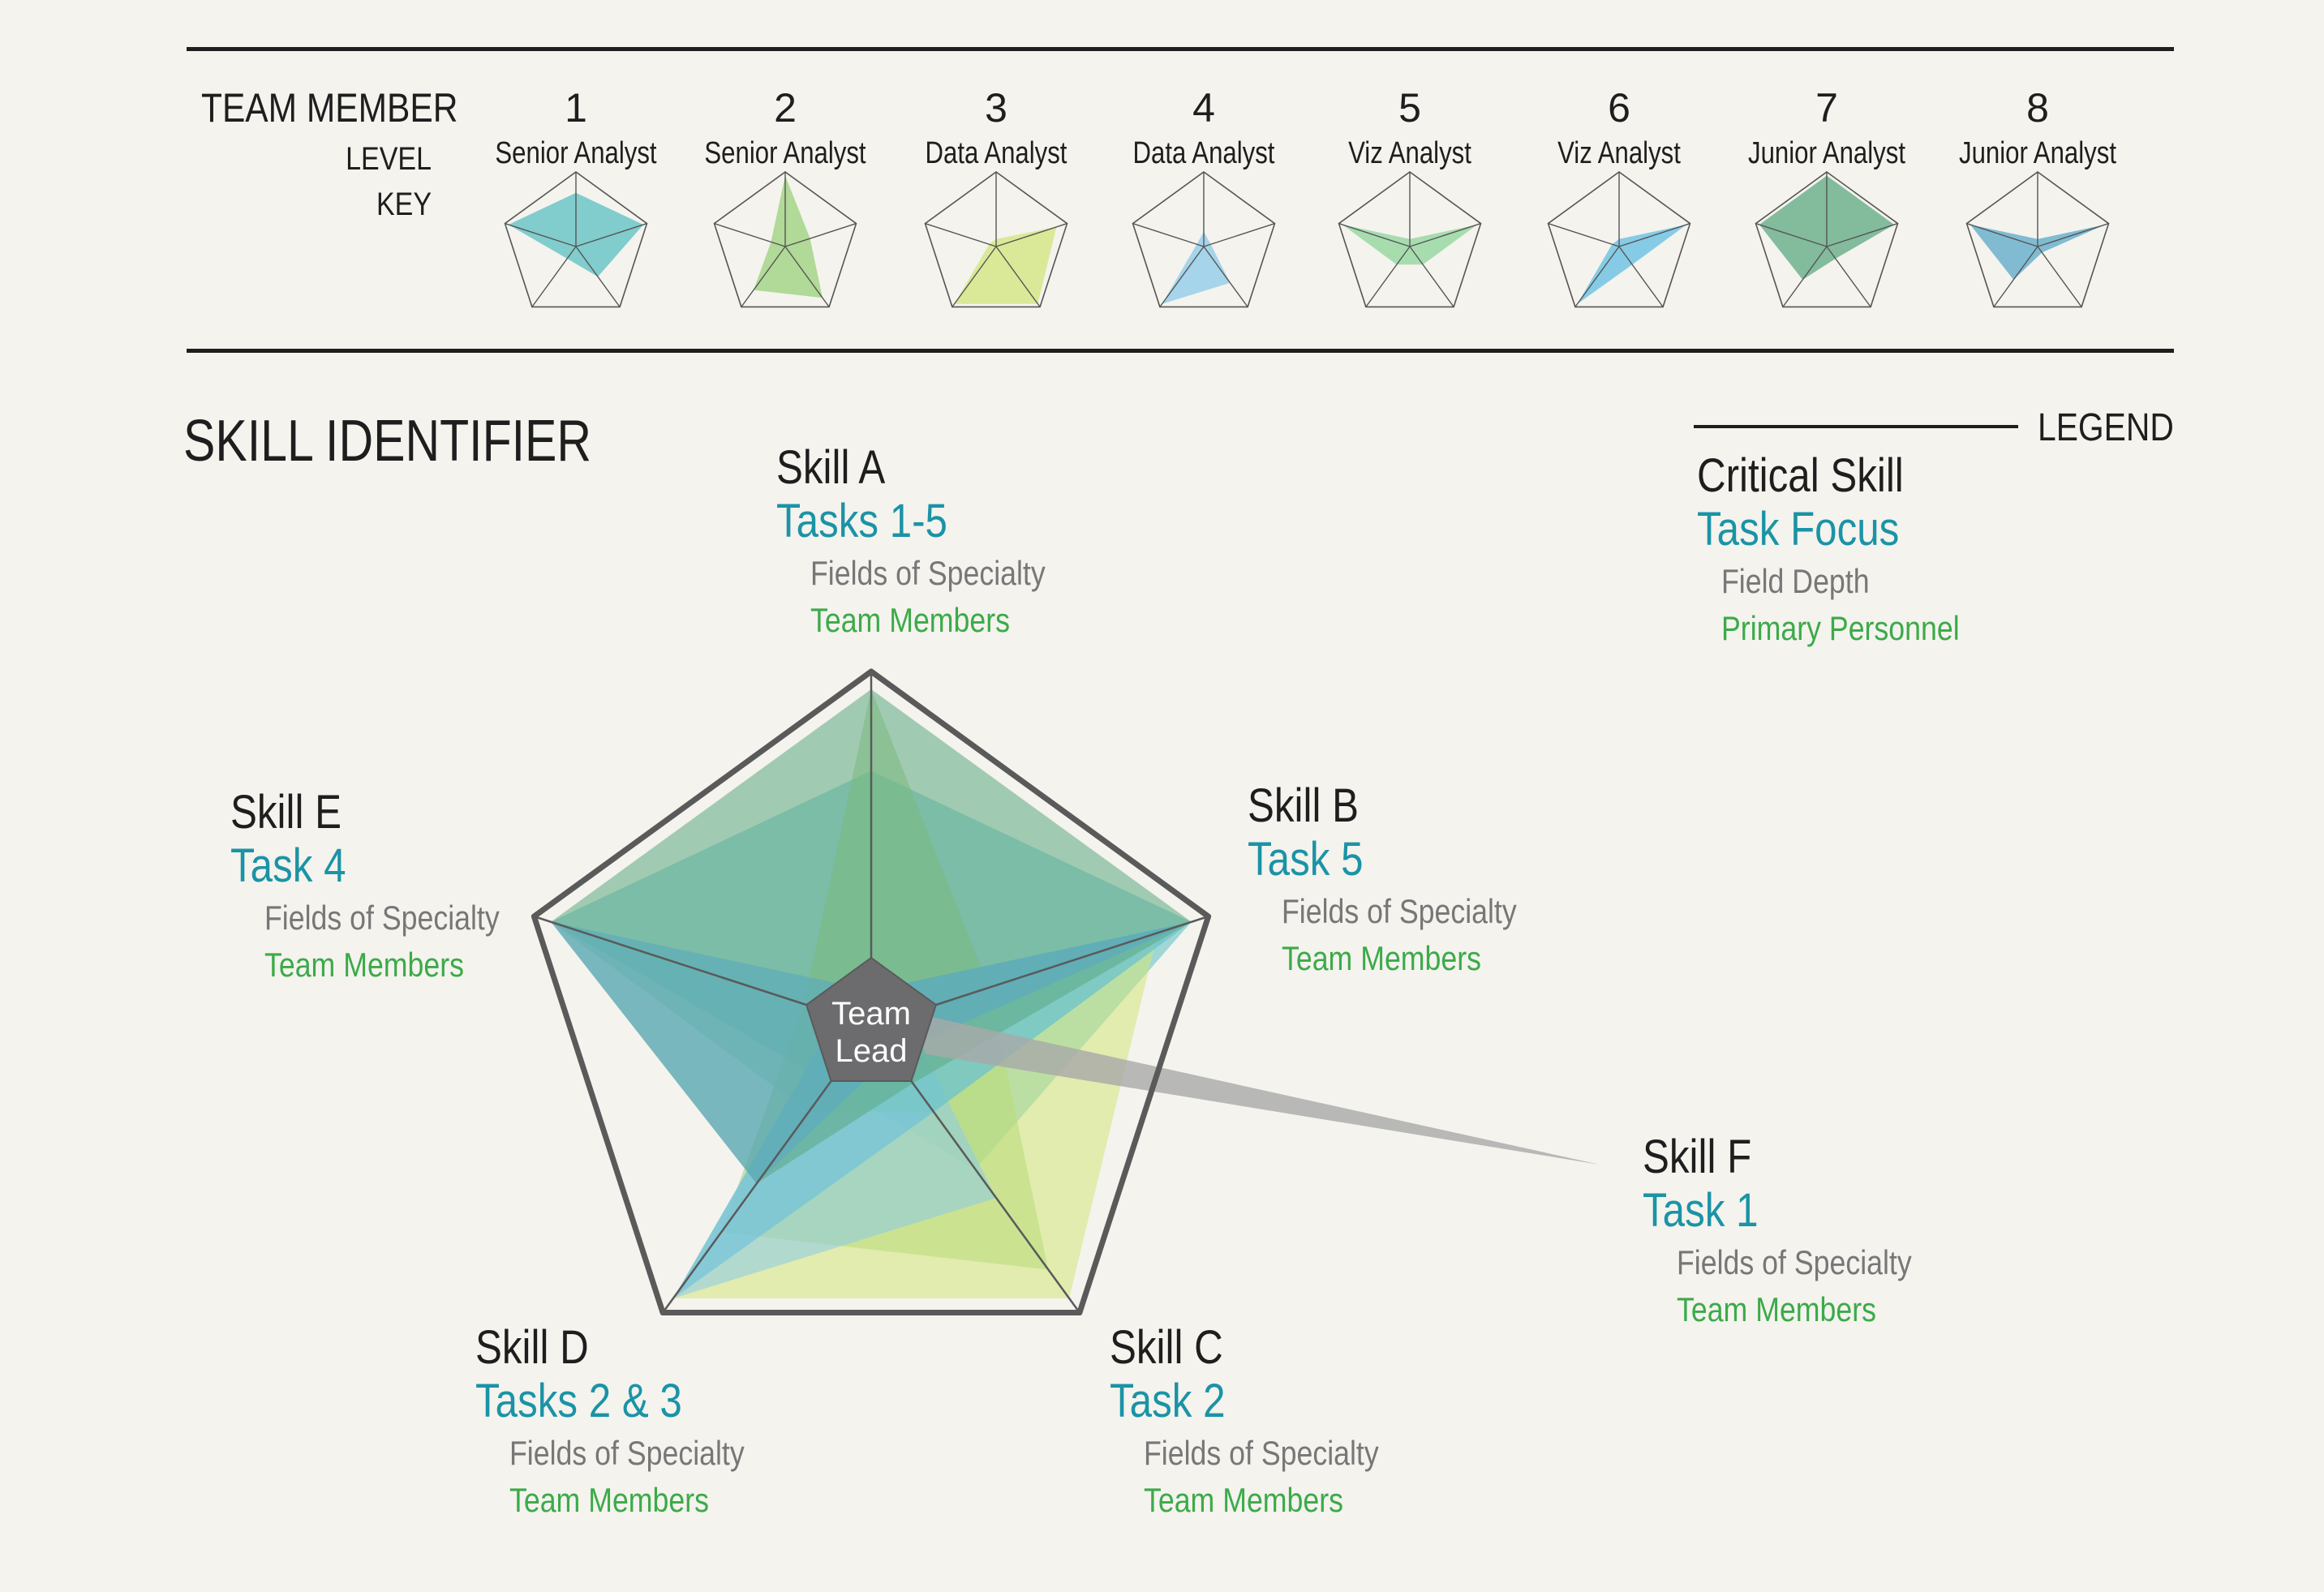  Describe the element at coordinates (1180, 351) in the screenshot. I see `key-bottom-rule` at that location.